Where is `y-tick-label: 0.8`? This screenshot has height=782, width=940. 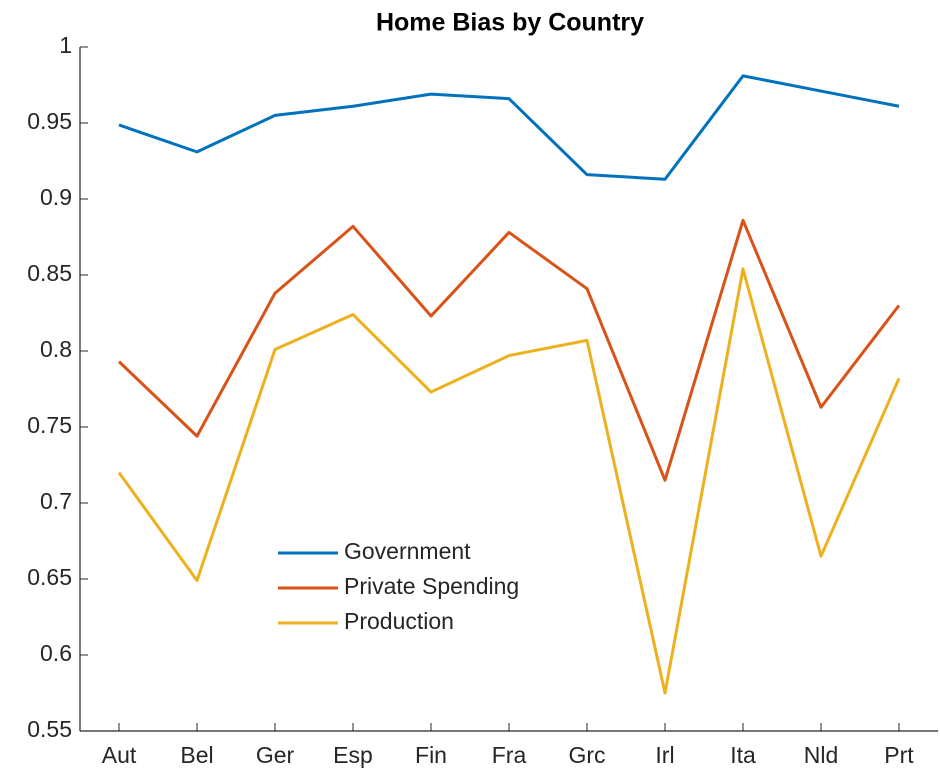 y-tick-label: 0.8 is located at coordinates (56, 349).